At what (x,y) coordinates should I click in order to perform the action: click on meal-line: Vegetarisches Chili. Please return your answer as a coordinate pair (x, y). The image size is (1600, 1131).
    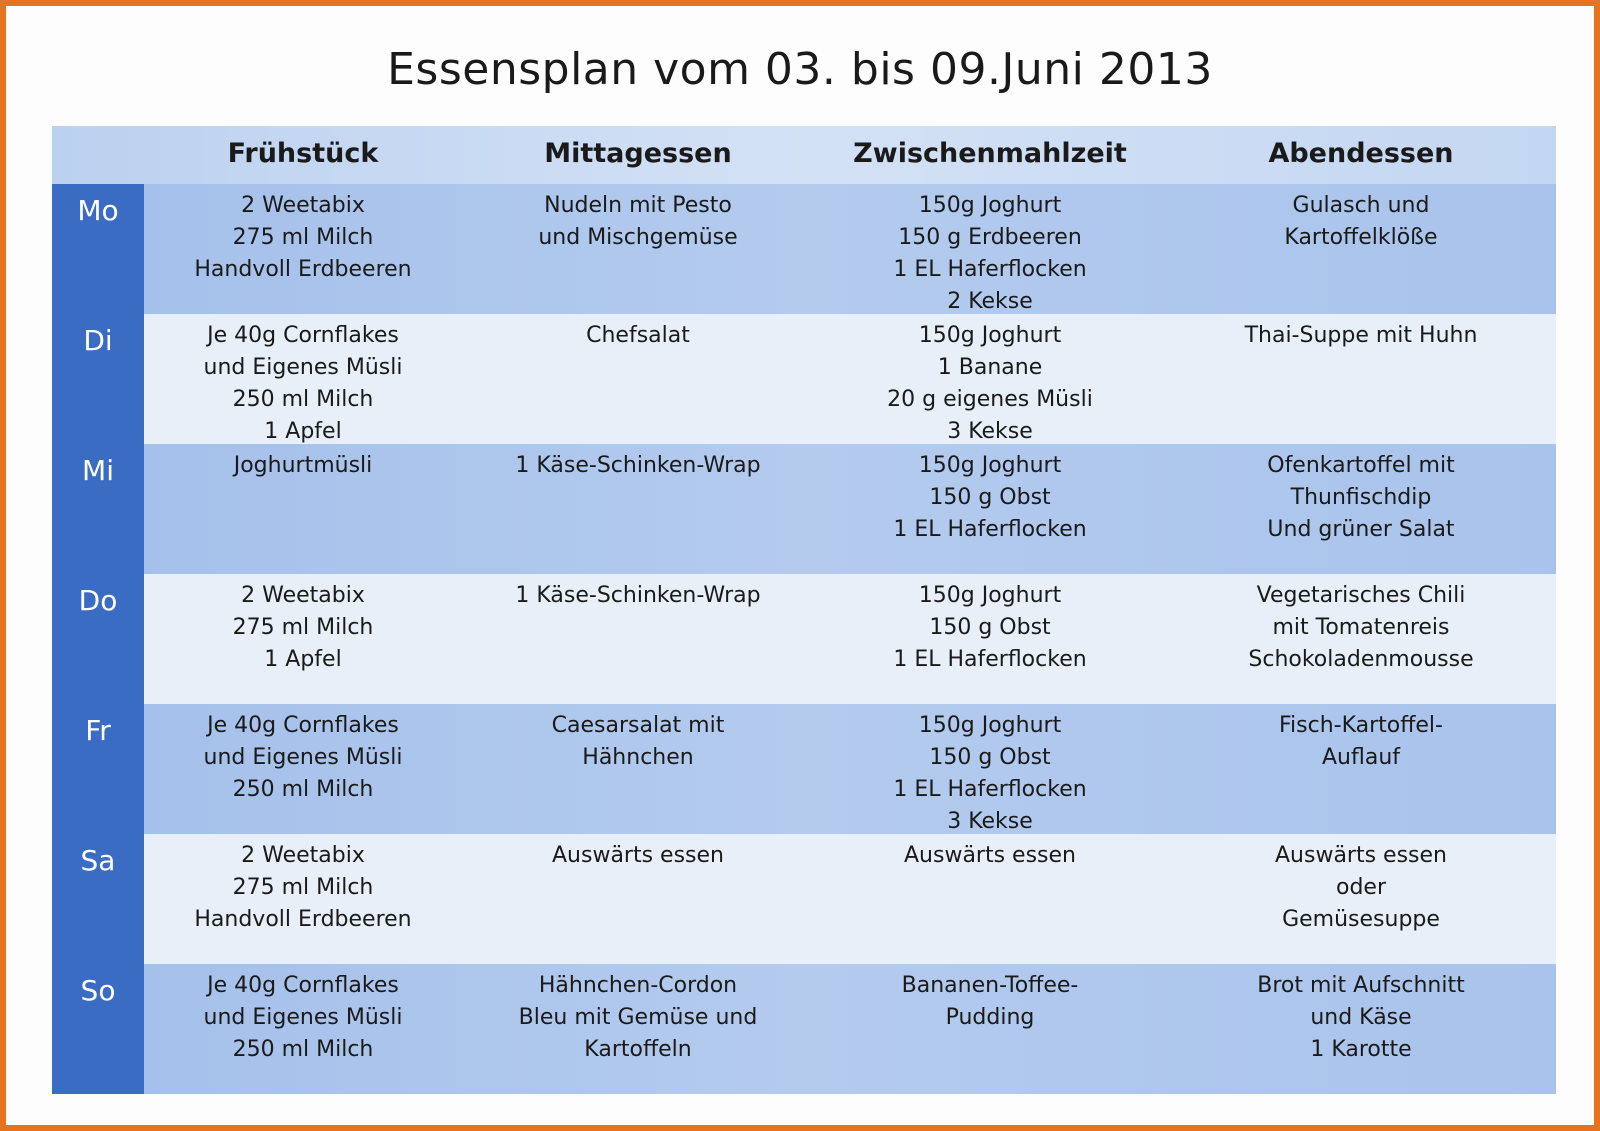
    Looking at the image, I should click on (1361, 595).